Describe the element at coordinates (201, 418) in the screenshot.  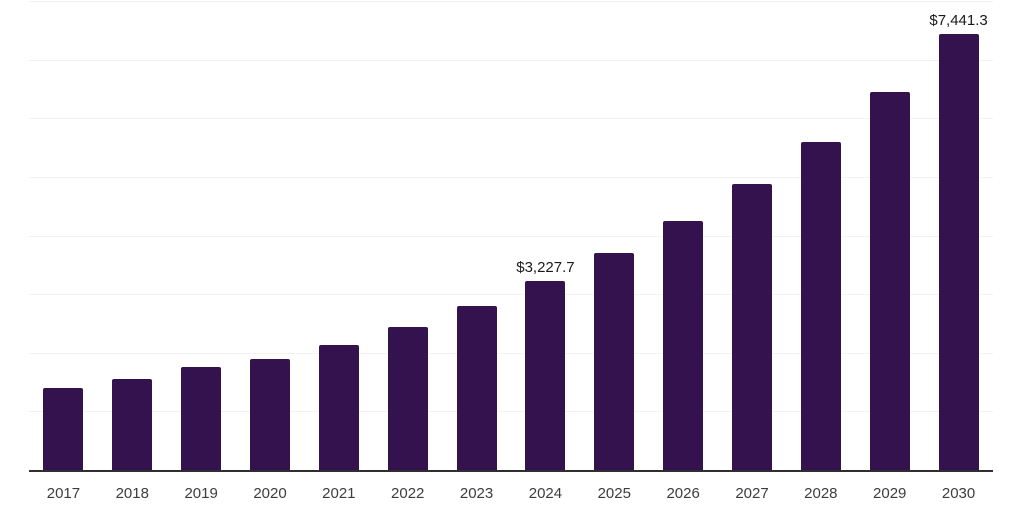
I see `bar-2019` at that location.